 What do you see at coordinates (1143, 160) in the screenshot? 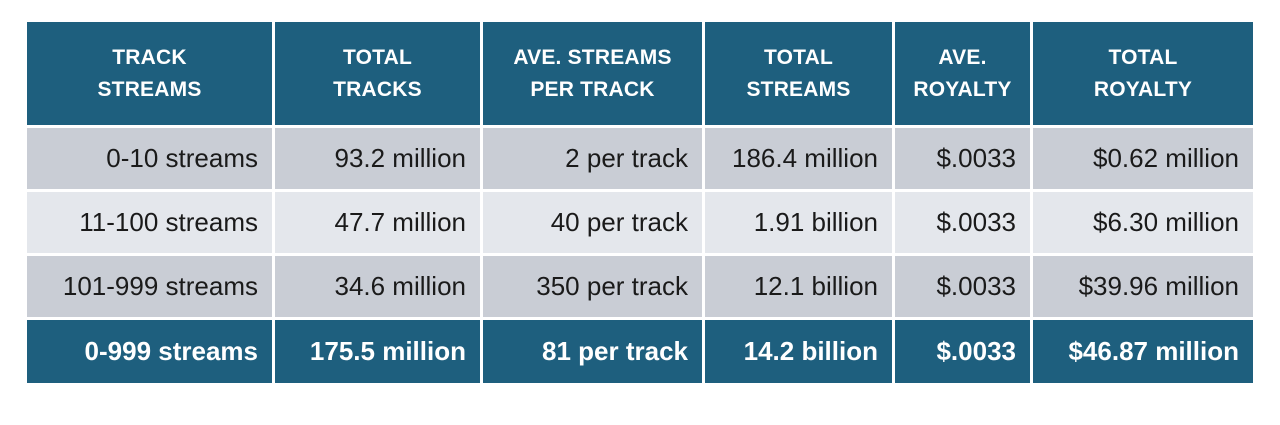
I see `table-cell: $0.62 million` at bounding box center [1143, 160].